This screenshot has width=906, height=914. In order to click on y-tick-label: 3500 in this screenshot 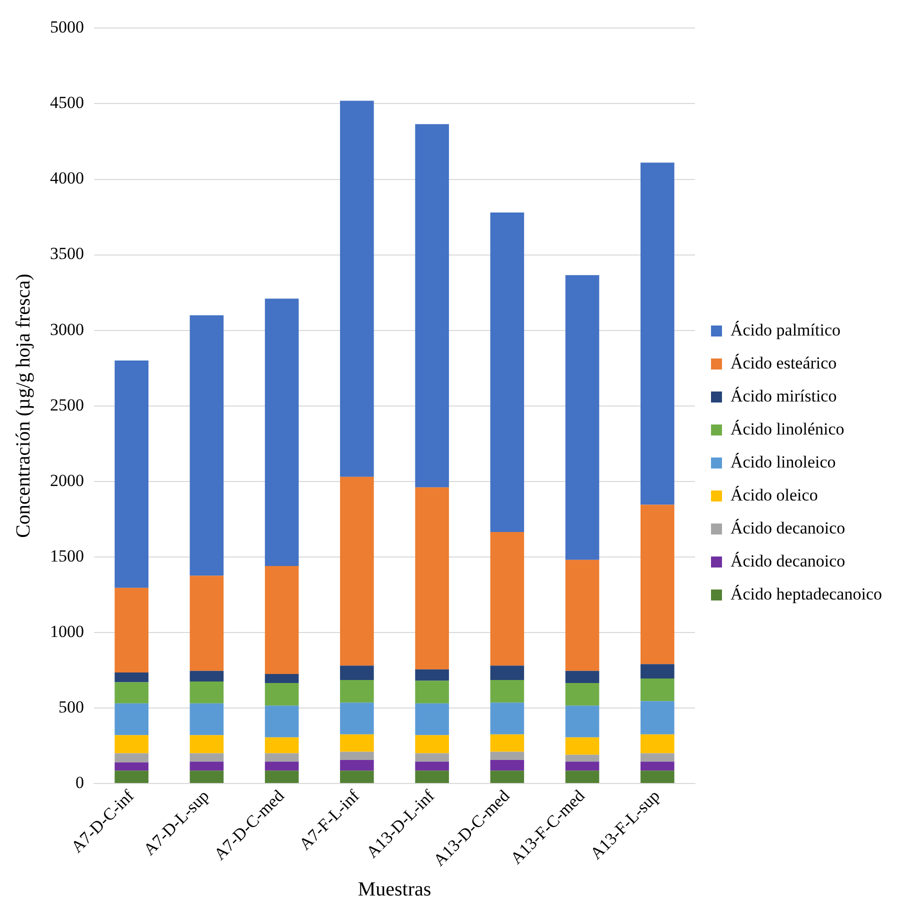, I will do `click(67, 254)`.